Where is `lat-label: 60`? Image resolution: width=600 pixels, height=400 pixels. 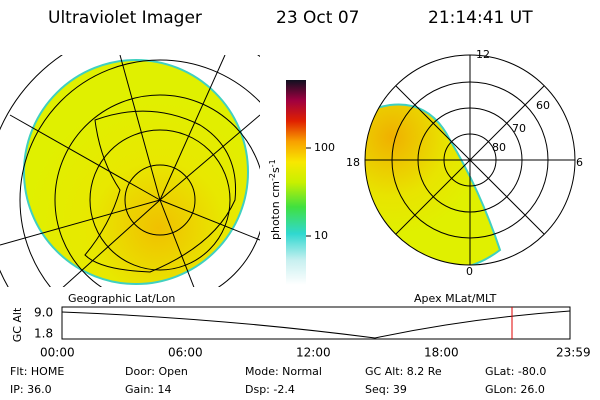 lat-label: 60 is located at coordinates (543, 105).